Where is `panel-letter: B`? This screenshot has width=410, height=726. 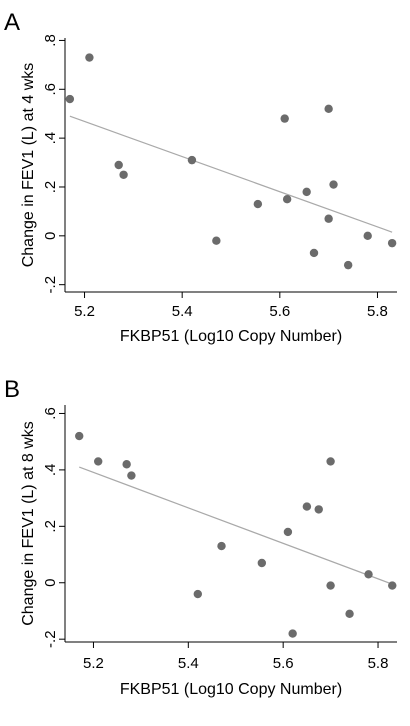 panel-letter: B is located at coordinates (12, 389).